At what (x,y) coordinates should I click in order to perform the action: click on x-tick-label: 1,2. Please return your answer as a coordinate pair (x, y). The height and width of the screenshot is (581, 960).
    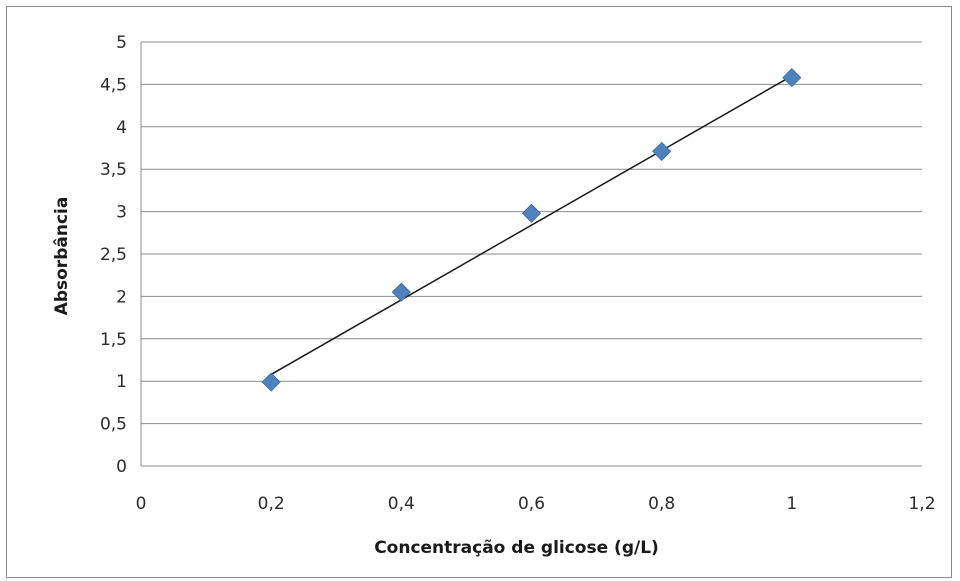
    Looking at the image, I should click on (921, 504).